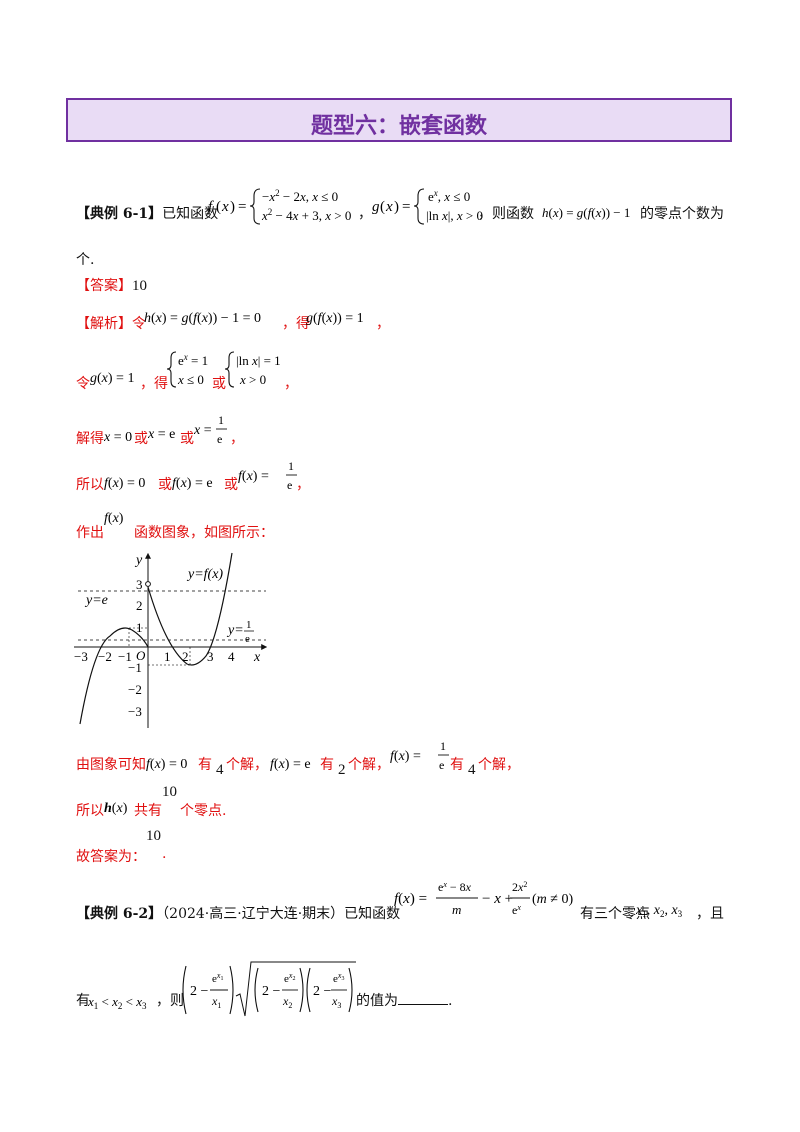 This screenshot has height=1132, width=800. I want to click on solution-x-0: x = 0, so click(118, 437).